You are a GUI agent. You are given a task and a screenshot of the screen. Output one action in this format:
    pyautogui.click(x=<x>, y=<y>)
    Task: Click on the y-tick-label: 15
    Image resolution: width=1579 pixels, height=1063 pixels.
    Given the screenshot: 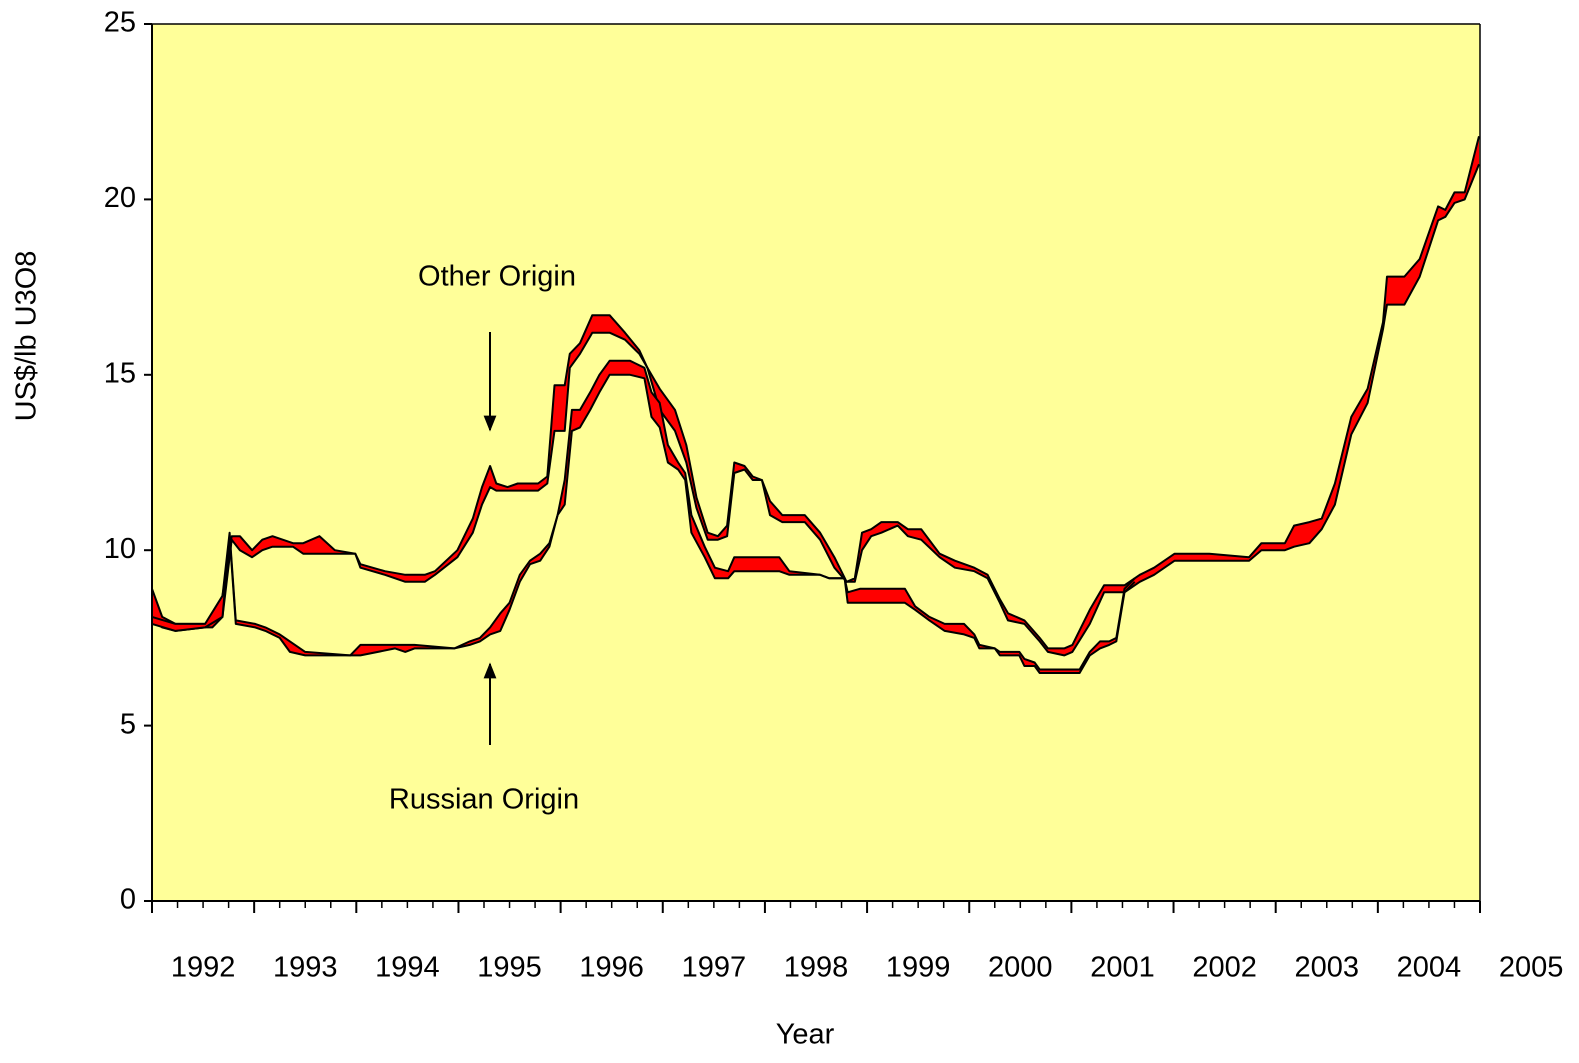 What is the action you would take?
    pyautogui.click(x=120, y=373)
    